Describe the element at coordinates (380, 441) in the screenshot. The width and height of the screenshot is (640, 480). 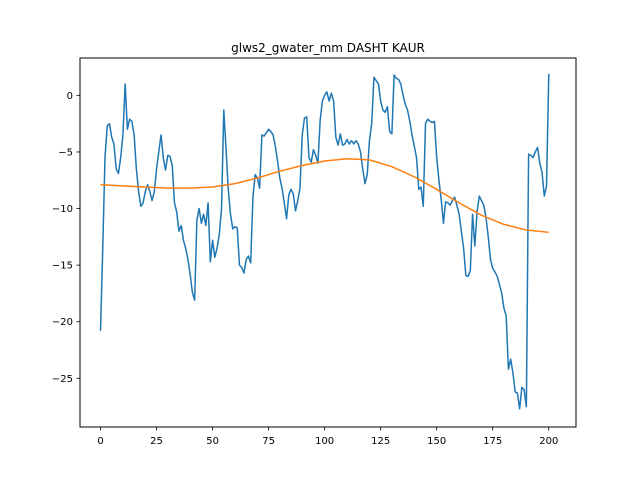
I see `x-tick-label: 125` at that location.